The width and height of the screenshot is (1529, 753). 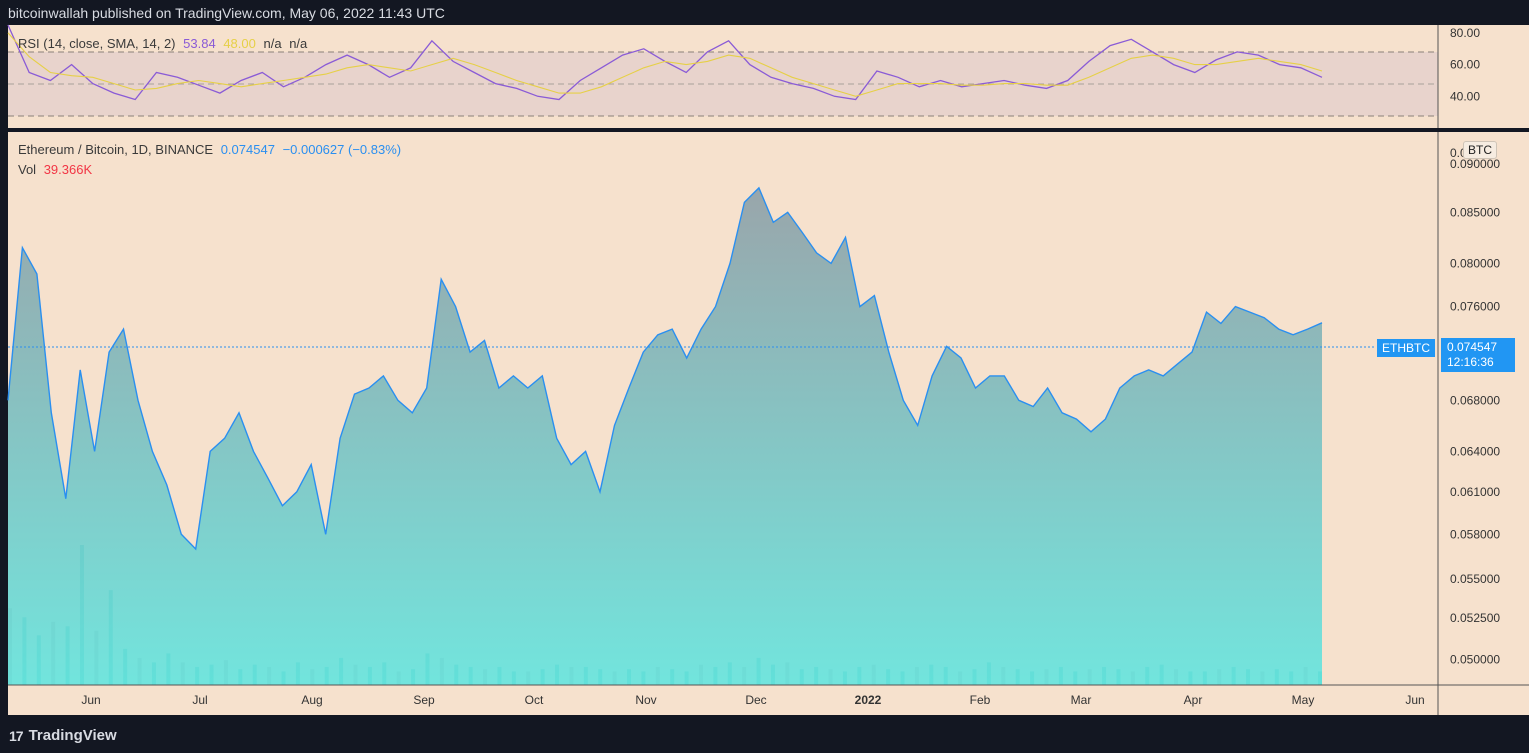 I want to click on countdown-value: 12:16:36, so click(x=1470, y=362).